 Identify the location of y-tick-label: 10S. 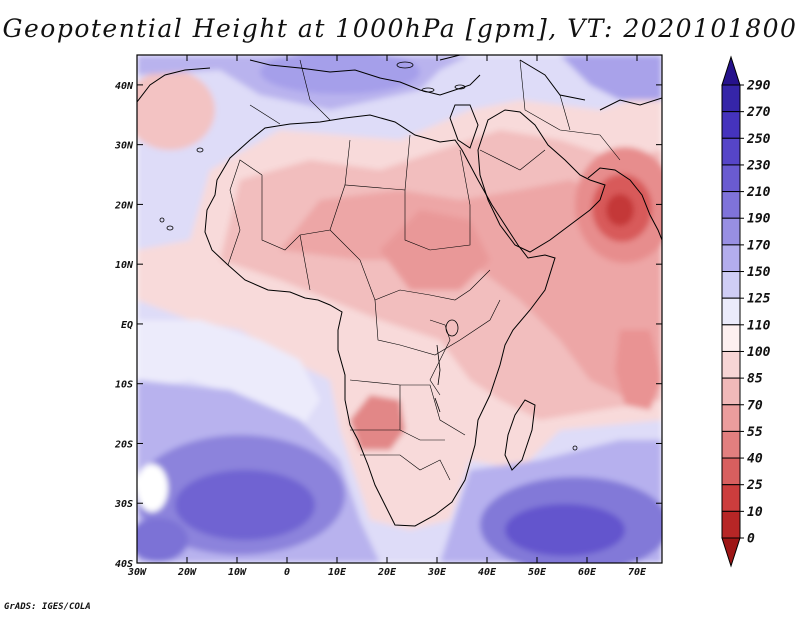
(124, 385).